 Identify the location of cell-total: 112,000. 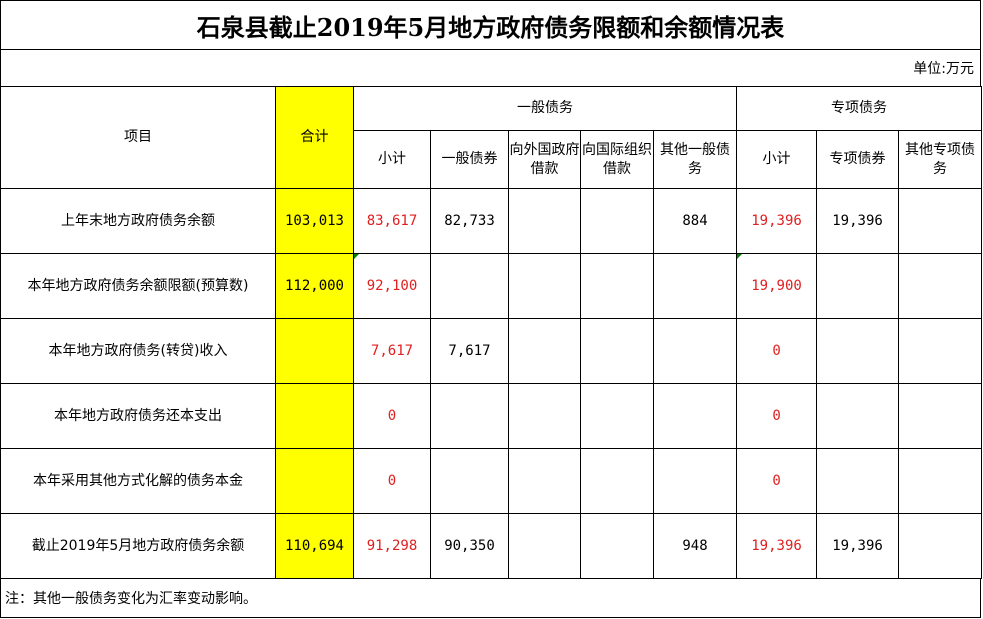
(314, 286).